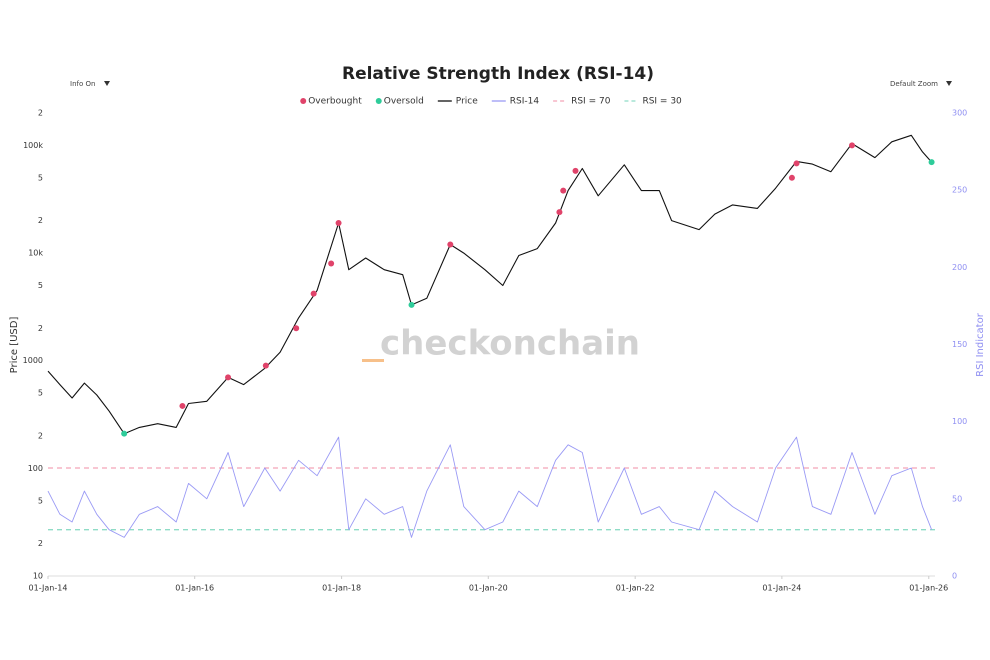  I want to click on x-tick-label: 01-Jan-22, so click(635, 588).